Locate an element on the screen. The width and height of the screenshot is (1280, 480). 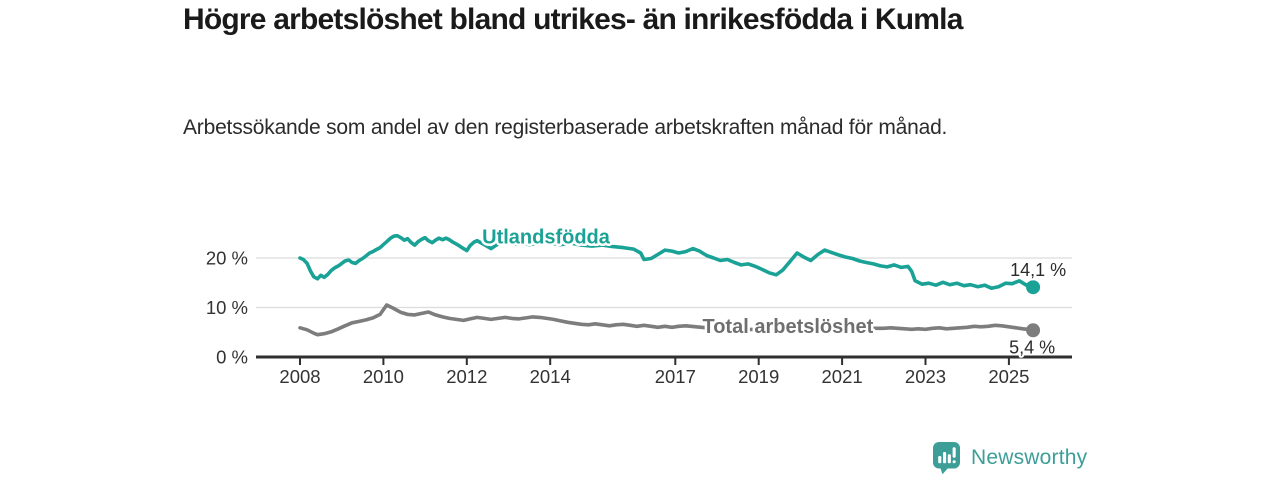
series-line-total is located at coordinates (666, 320).